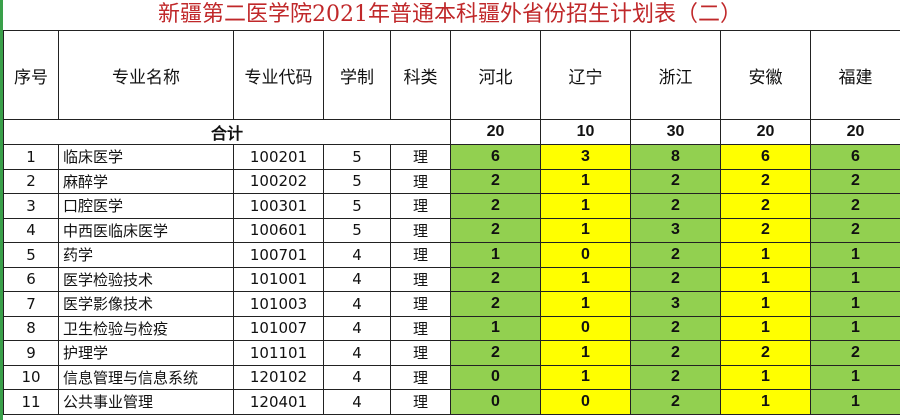  Describe the element at coordinates (278, 206) in the screenshot. I see `major-code: 100301` at that location.